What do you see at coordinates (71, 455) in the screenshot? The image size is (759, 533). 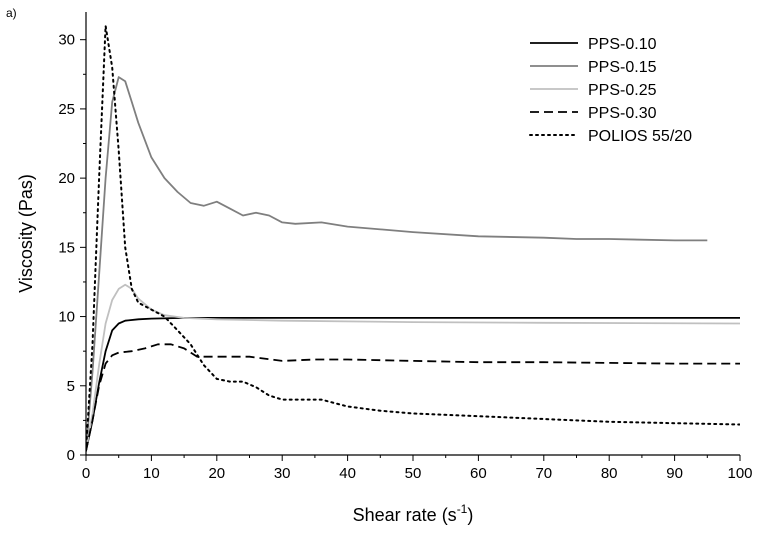 I see `y-tick-label: 0` at bounding box center [71, 455].